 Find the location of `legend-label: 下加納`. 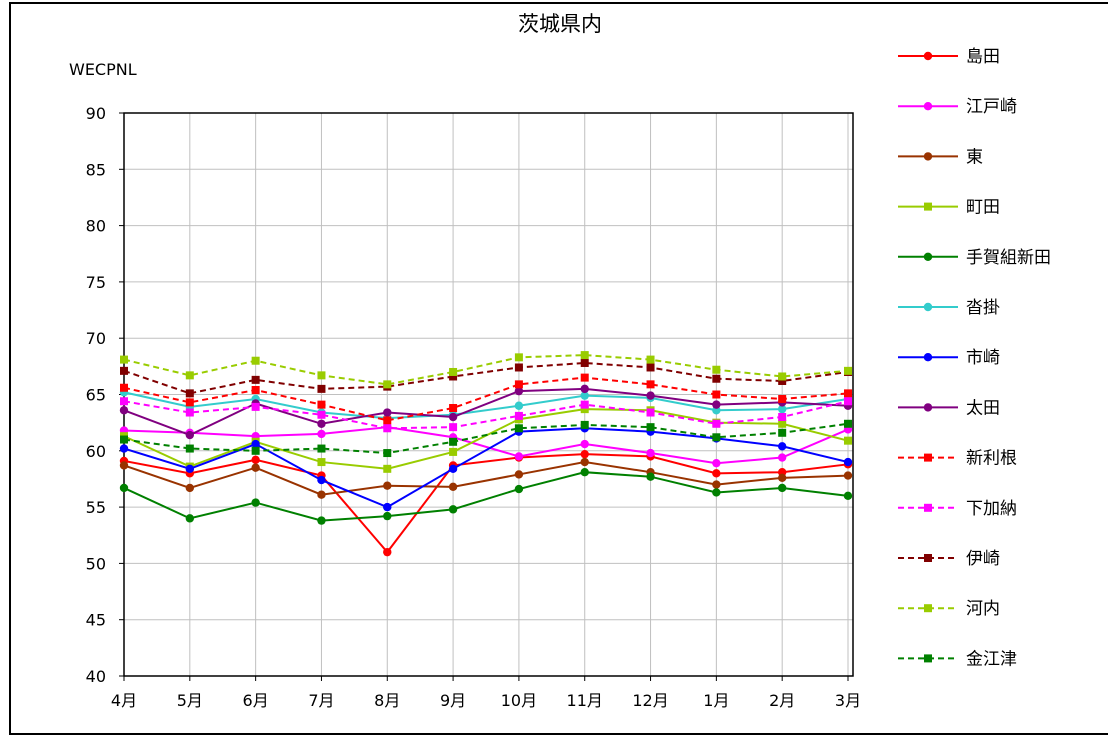

legend-label: 下加納 is located at coordinates (991, 509).